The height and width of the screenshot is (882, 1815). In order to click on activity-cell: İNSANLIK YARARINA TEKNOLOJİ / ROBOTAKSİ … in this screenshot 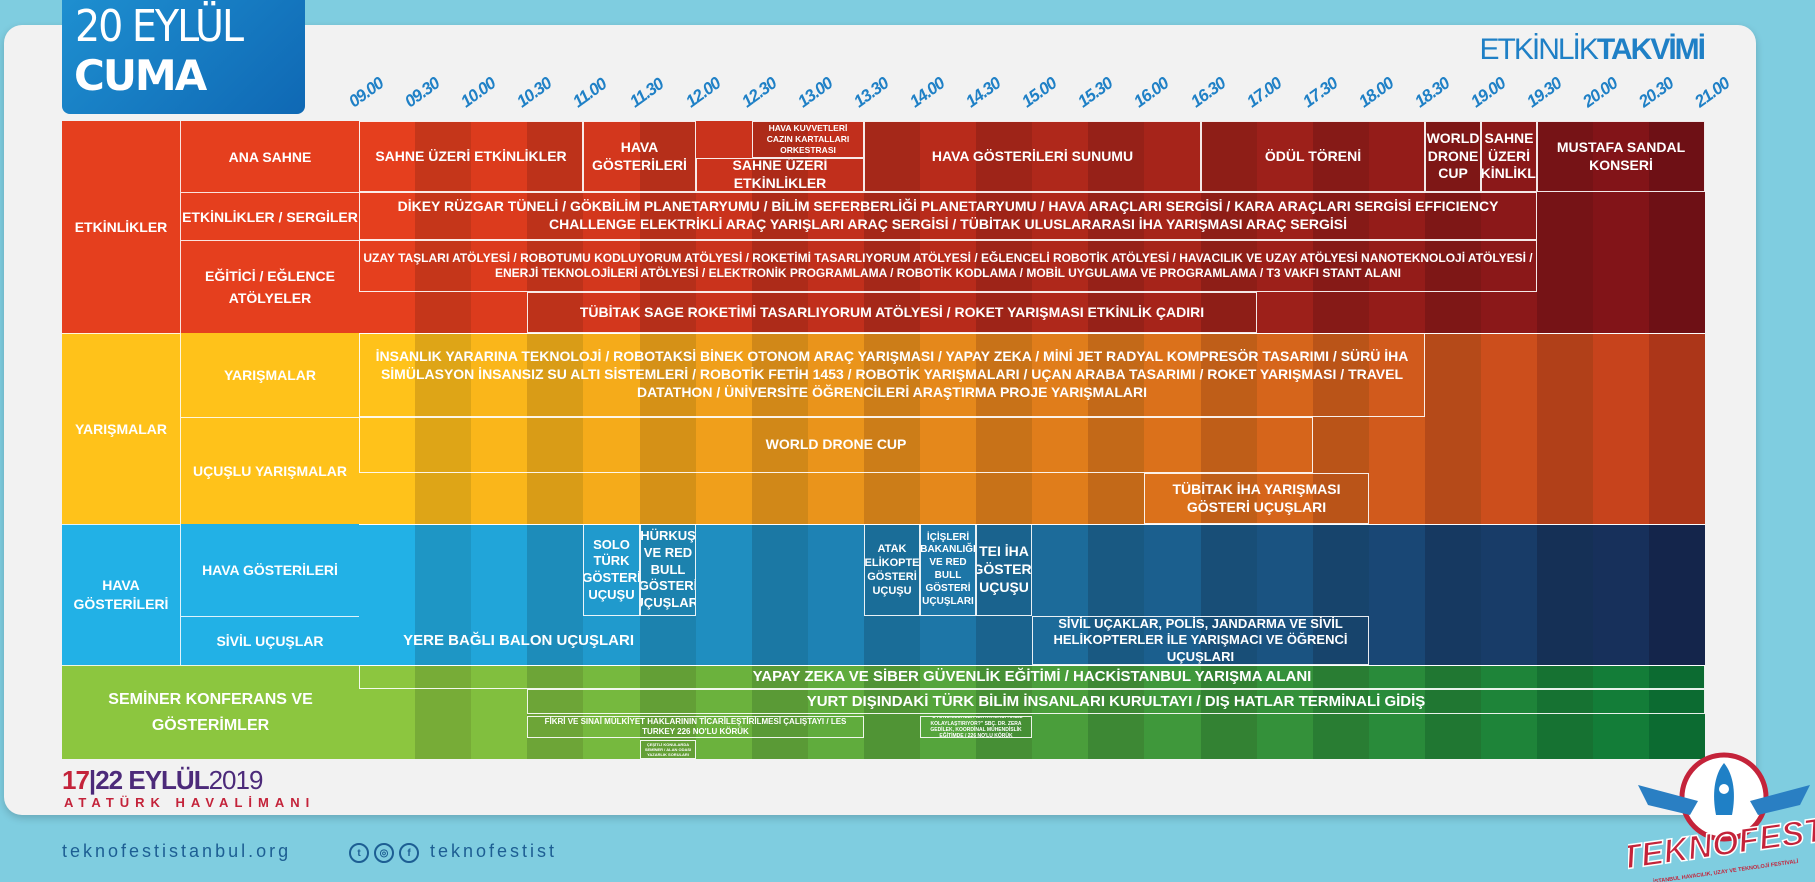, I will do `click(892, 375)`.